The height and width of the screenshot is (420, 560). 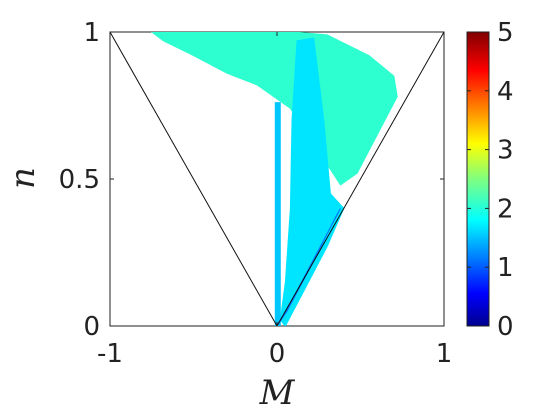 What do you see at coordinates (444, 354) in the screenshot?
I see `x-tick-label: 1` at bounding box center [444, 354].